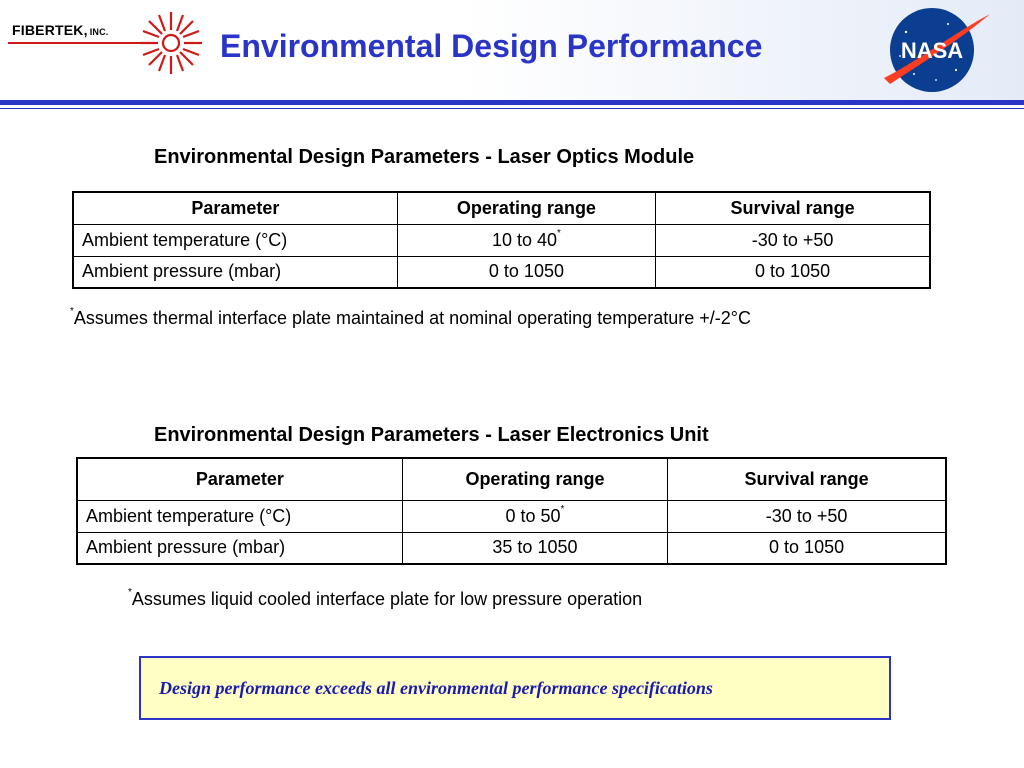 This screenshot has width=1024, height=768. I want to click on page-title: Environmental Design Performance, so click(491, 46).